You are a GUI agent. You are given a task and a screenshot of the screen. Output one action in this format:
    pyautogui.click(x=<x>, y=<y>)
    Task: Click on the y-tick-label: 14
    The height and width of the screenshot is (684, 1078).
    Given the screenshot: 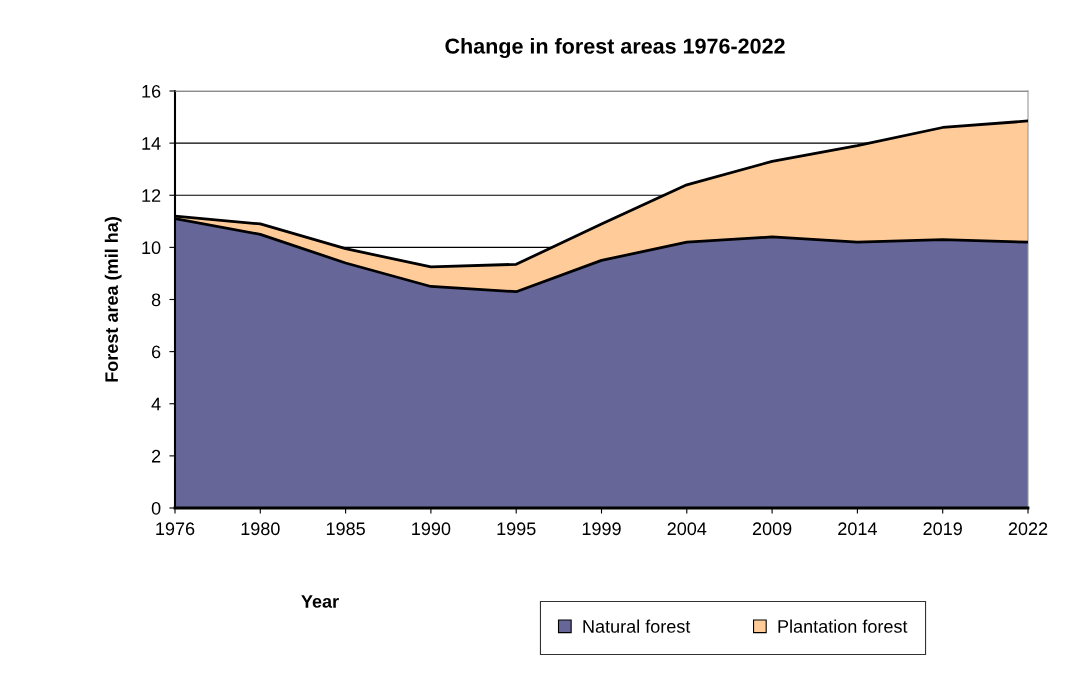 What is the action you would take?
    pyautogui.click(x=151, y=143)
    